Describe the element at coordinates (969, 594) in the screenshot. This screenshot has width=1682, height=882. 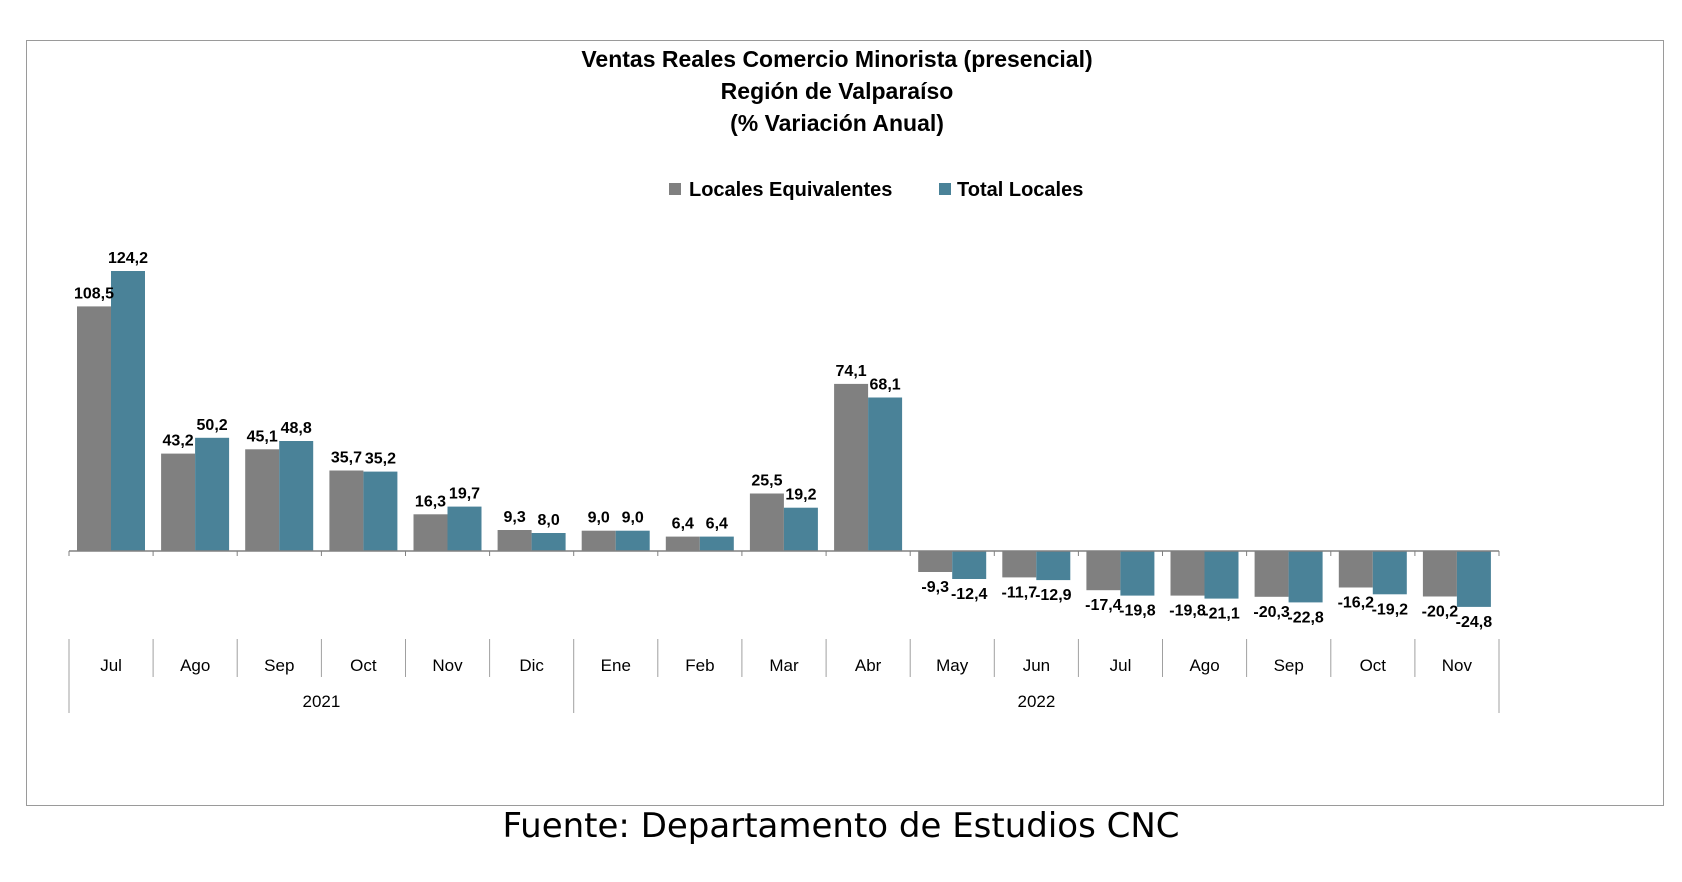
I see `data-label-s1-10: -12,4` at that location.